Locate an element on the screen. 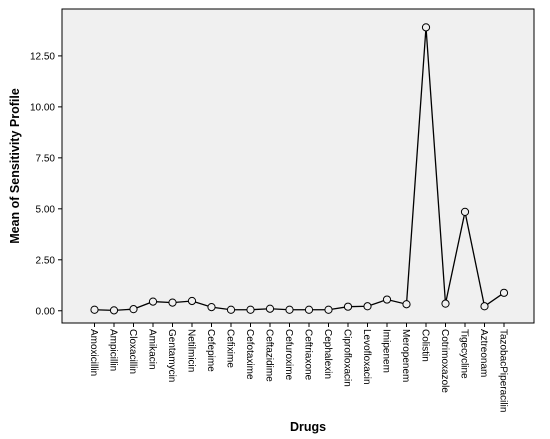 This screenshot has width=550, height=439. x-tick-label: Cefepime is located at coordinates (210, 350).